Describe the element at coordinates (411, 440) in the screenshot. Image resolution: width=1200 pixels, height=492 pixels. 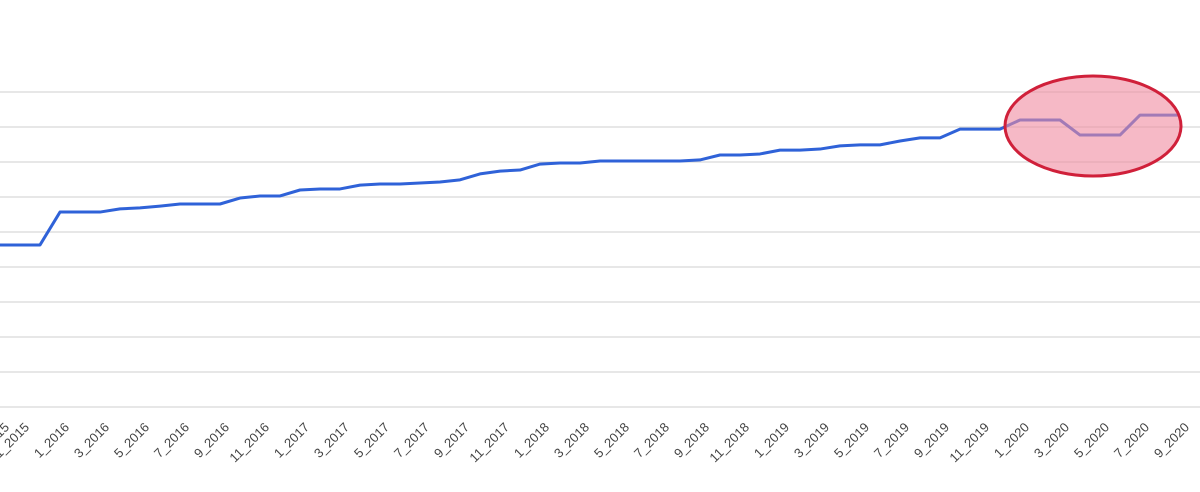
I see `x-tick-label: 7_2017` at that location.